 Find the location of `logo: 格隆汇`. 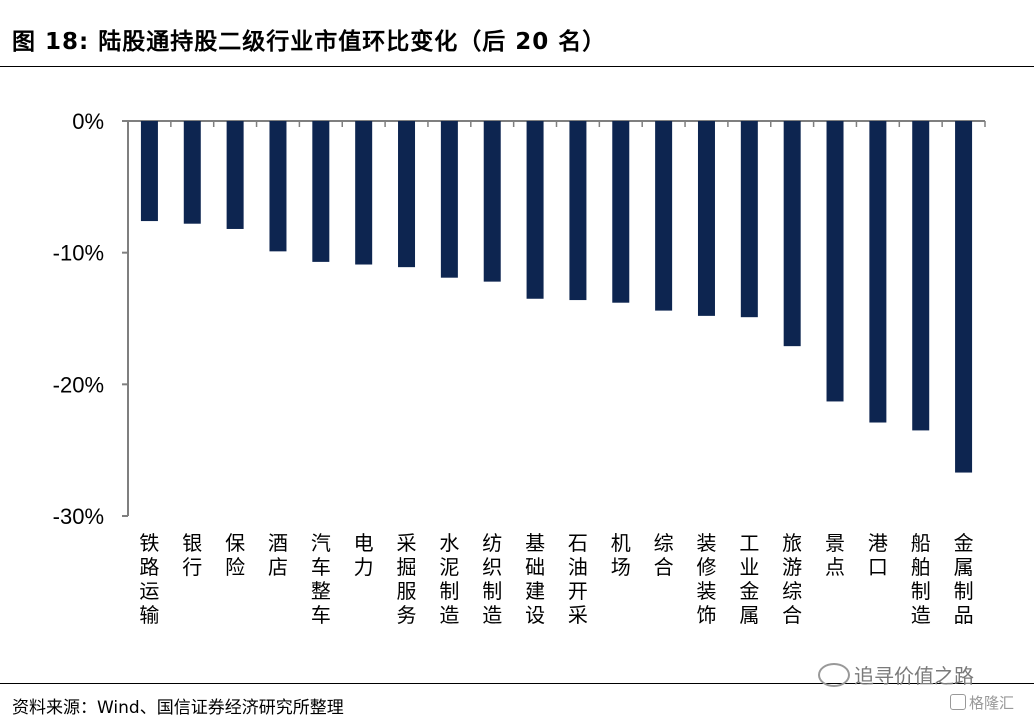

logo: 格隆汇 is located at coordinates (982, 702).